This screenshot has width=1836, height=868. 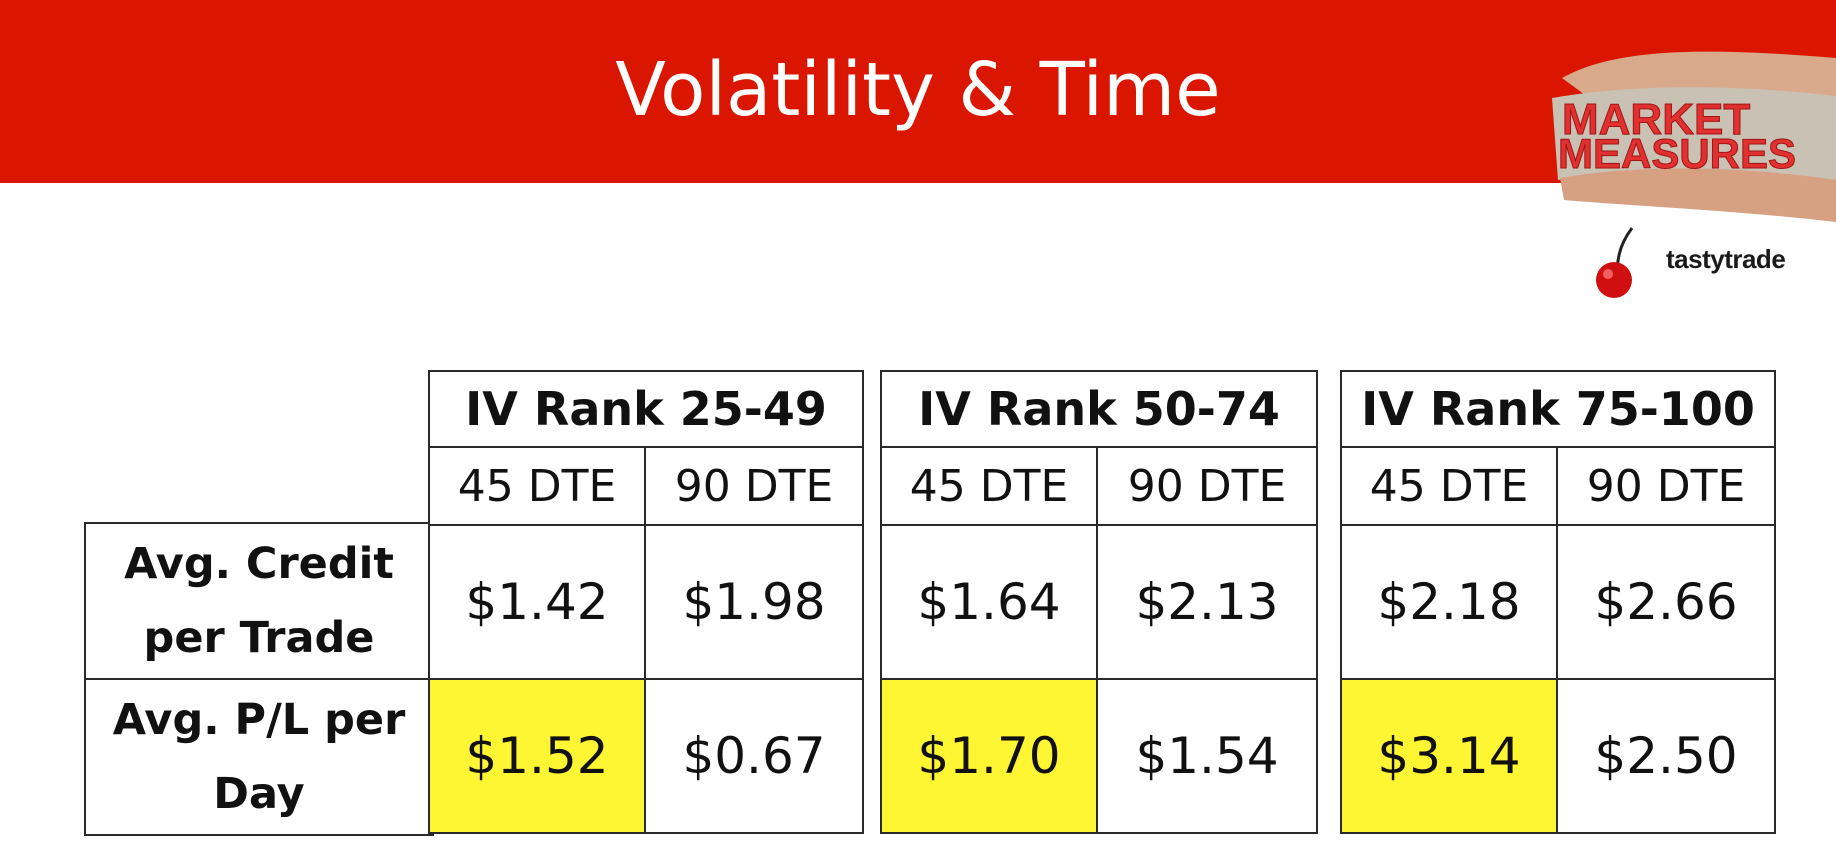 What do you see at coordinates (1666, 756) in the screenshot?
I see `pl-cell-90: $2.50` at bounding box center [1666, 756].